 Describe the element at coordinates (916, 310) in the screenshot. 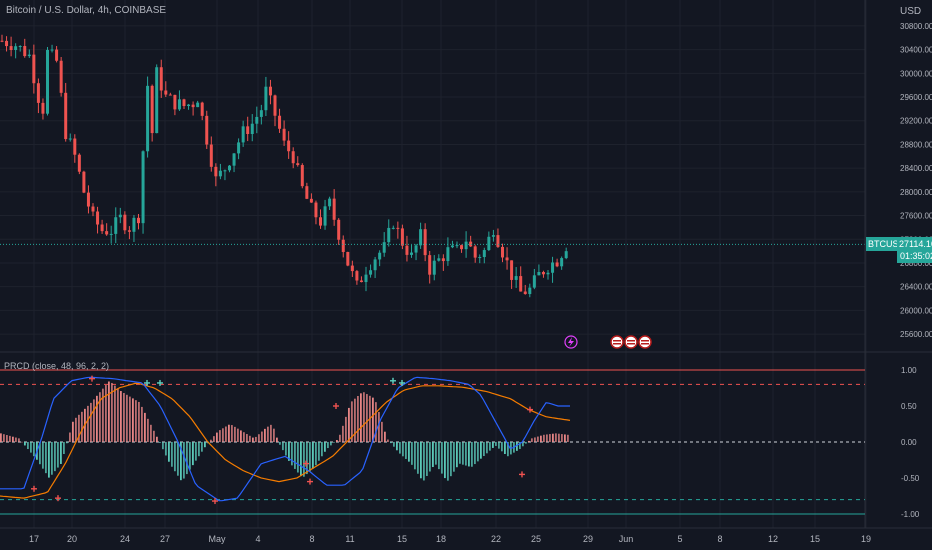

I see `price-tick-label: 26000.00` at that location.